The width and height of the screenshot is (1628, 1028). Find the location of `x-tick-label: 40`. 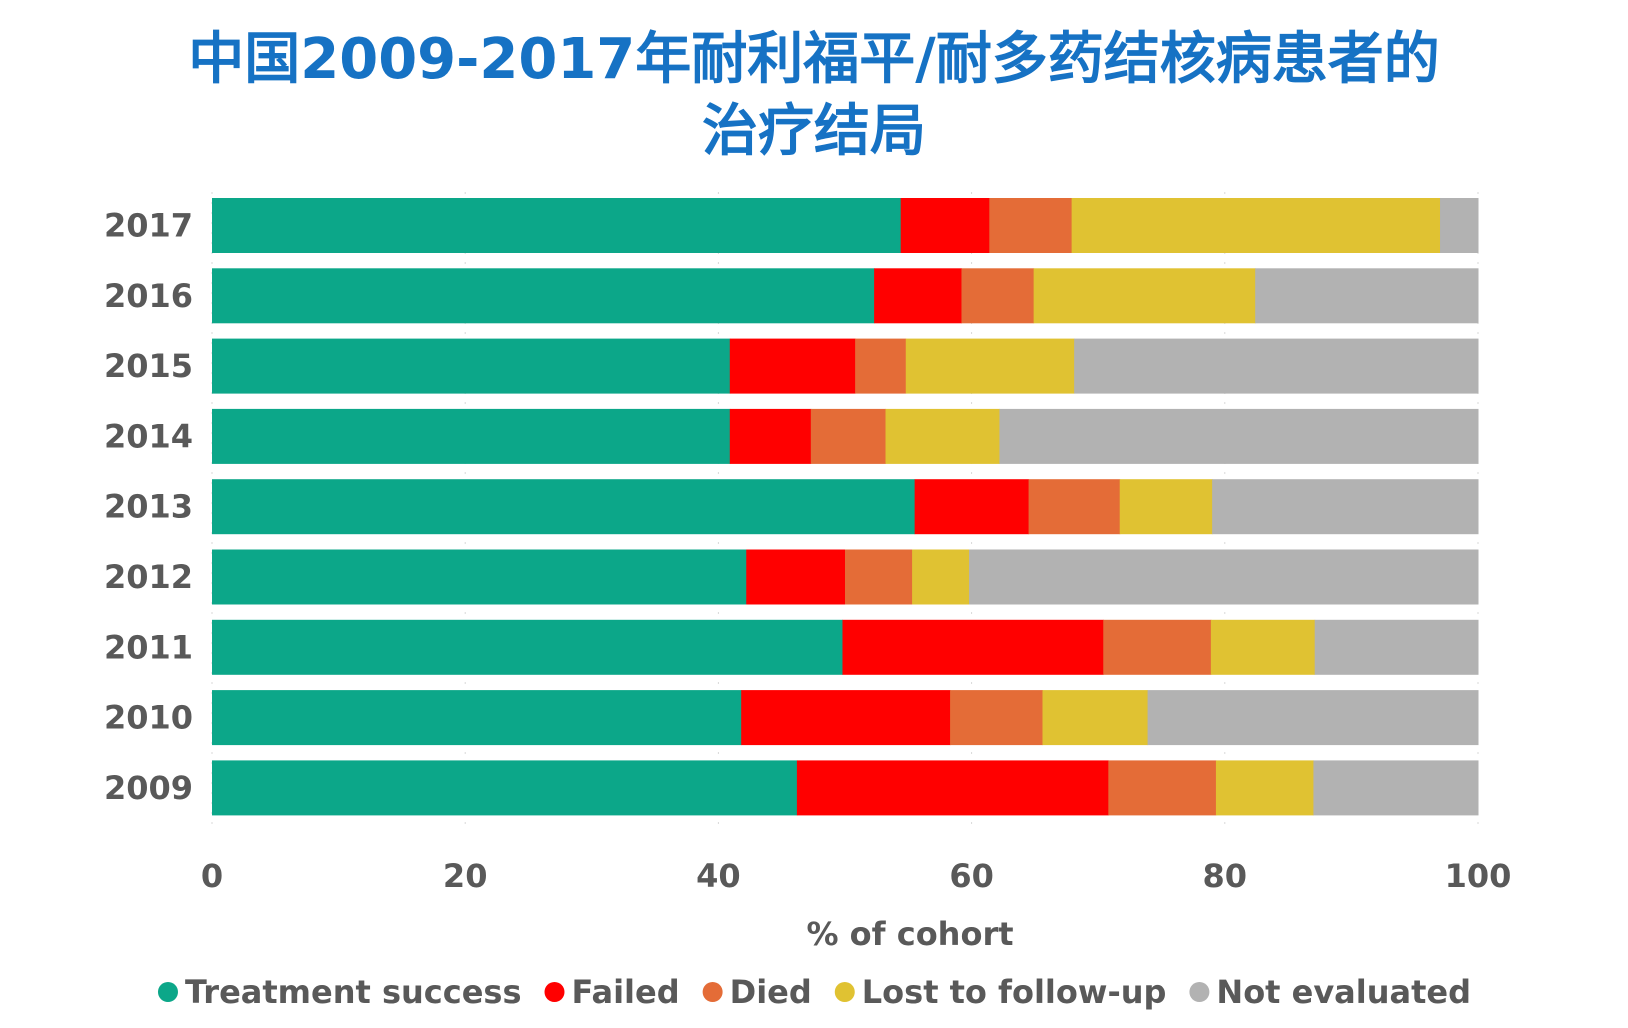

x-tick-label: 40 is located at coordinates (718, 876).